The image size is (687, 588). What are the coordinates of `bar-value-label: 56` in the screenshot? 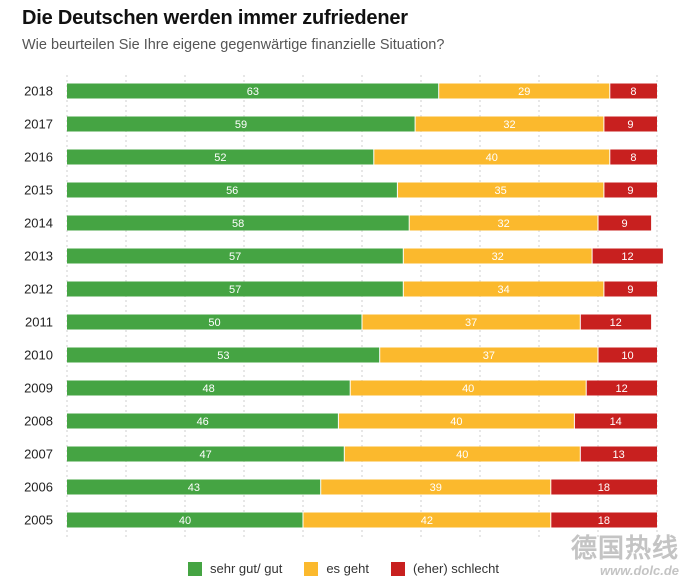 It's located at (232, 191).